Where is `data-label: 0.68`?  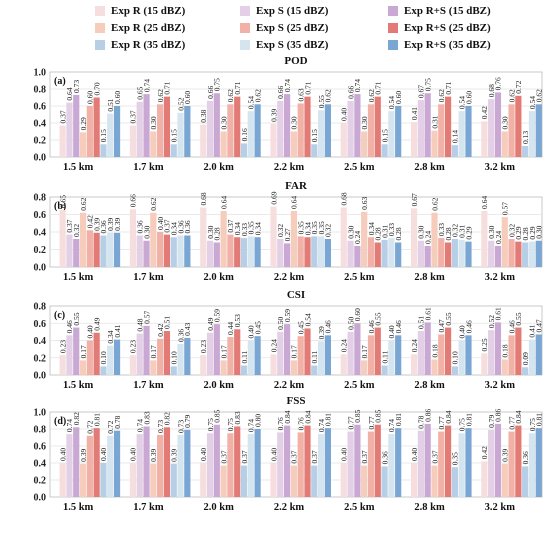 data-label: 0.68 is located at coordinates (203, 198).